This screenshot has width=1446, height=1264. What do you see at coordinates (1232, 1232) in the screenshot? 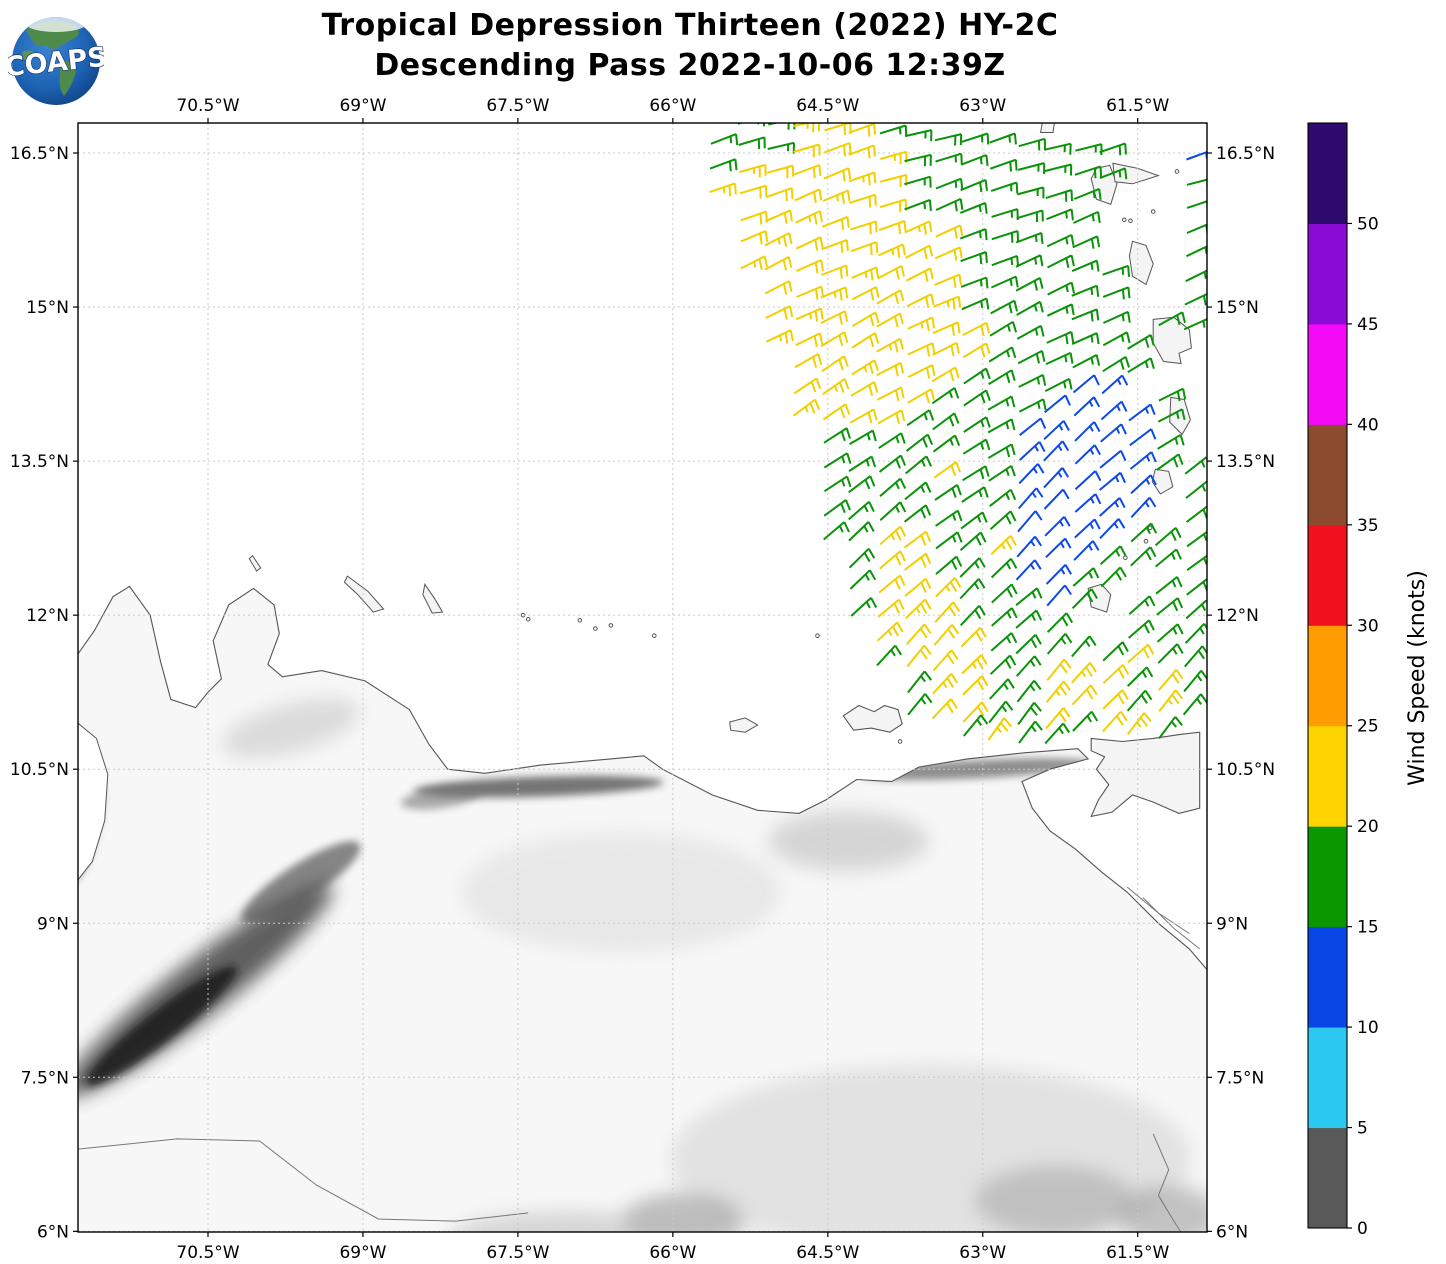
I see `lat-tick-label-right: 6°N` at bounding box center [1232, 1232].